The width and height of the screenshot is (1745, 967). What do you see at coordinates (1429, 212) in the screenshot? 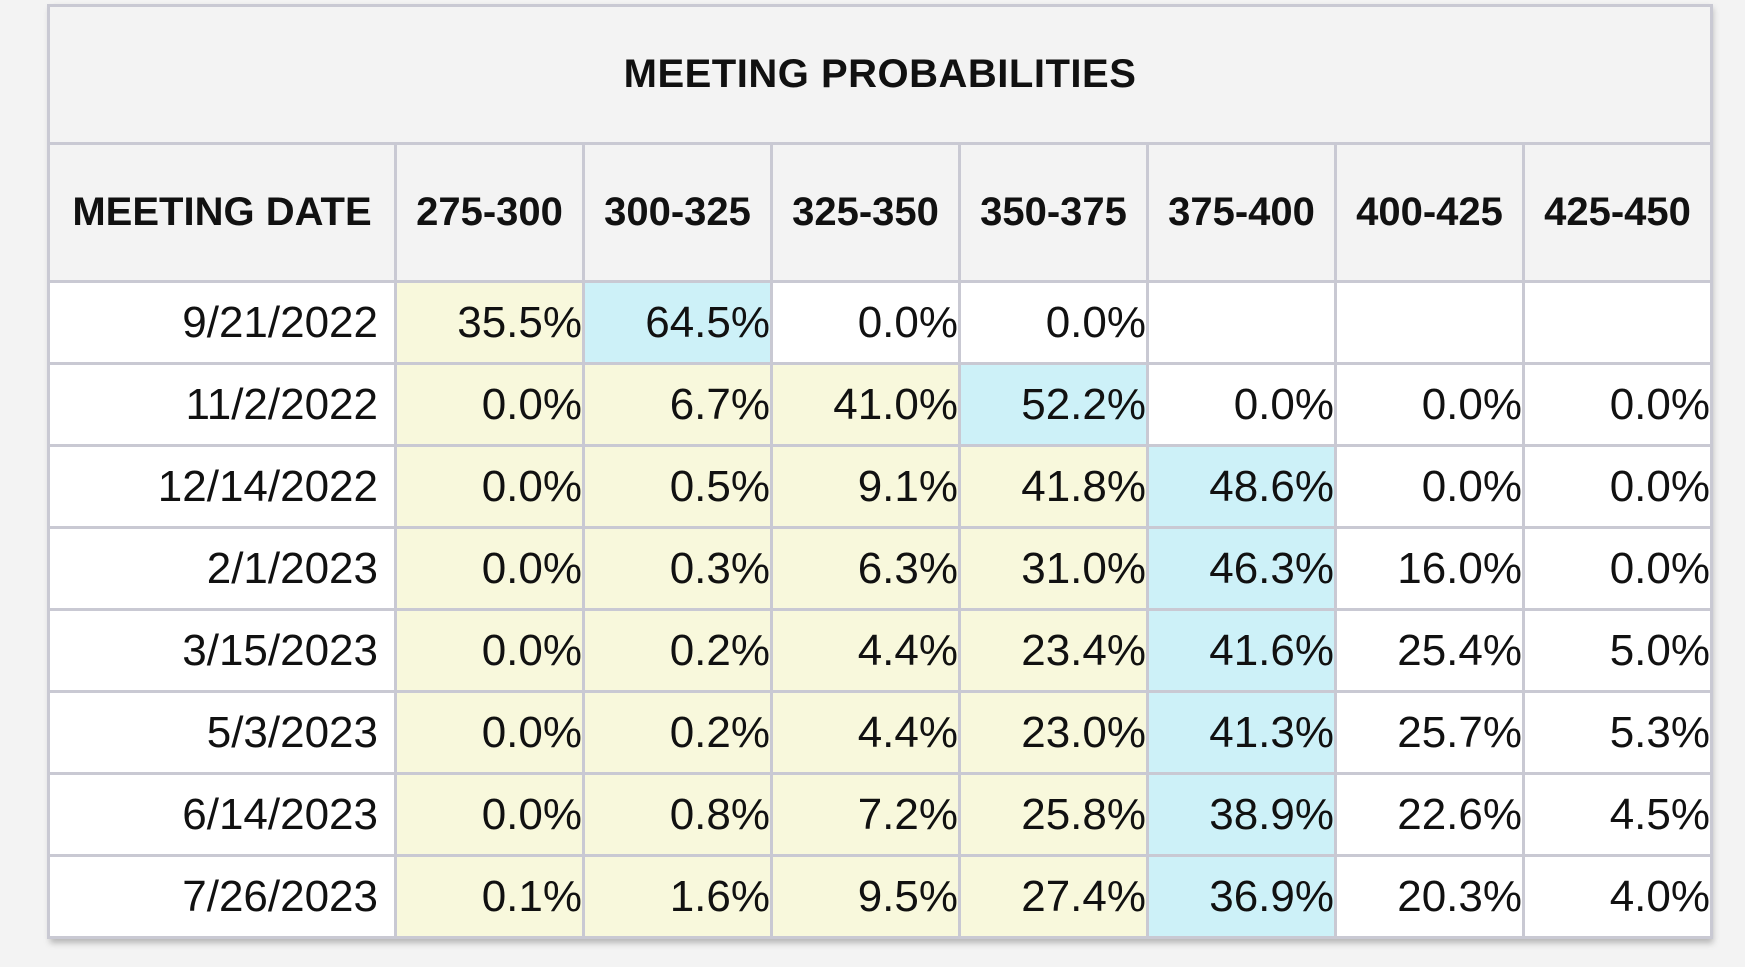
I see `column-header: 400-425` at bounding box center [1429, 212].